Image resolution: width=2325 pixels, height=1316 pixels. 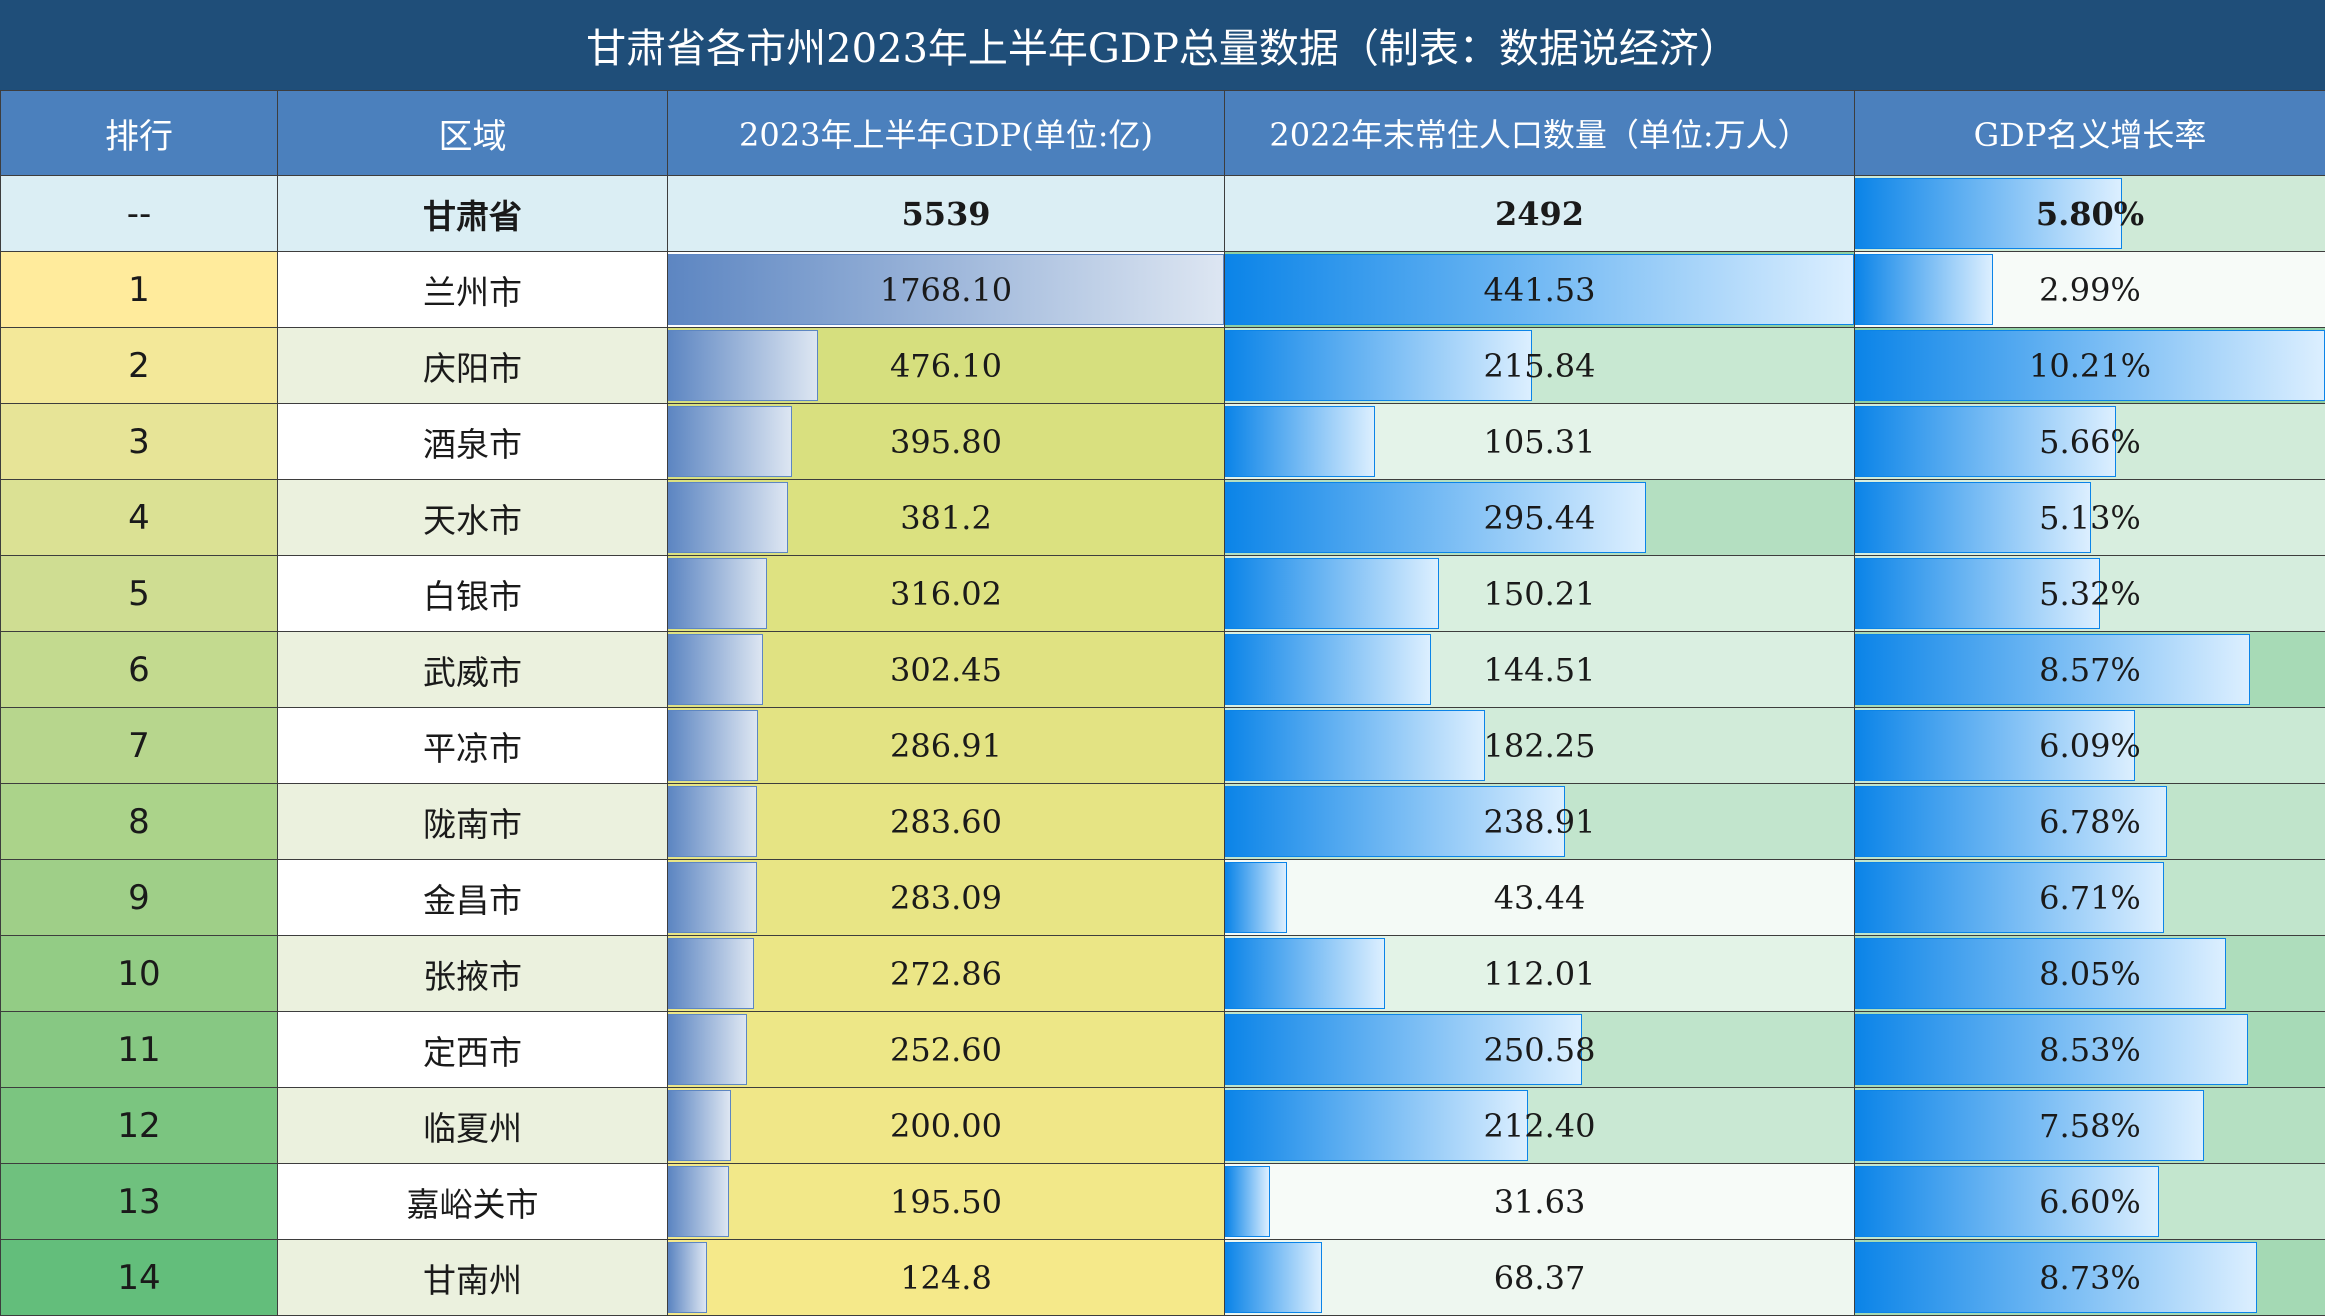 What do you see at coordinates (1540, 1278) in the screenshot?
I see `population-value: 68.37` at bounding box center [1540, 1278].